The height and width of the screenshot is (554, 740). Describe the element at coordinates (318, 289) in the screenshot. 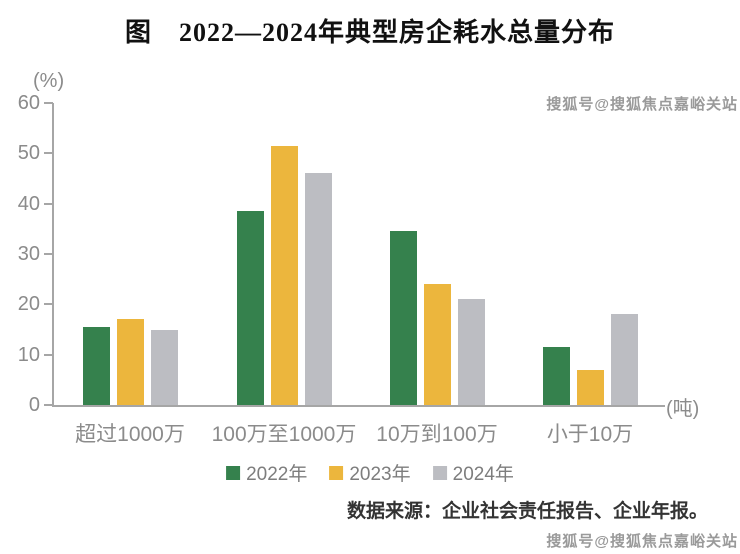

I see `bar-2024年-100万至1000万` at that location.